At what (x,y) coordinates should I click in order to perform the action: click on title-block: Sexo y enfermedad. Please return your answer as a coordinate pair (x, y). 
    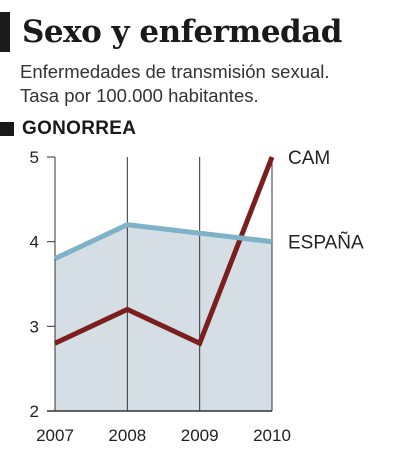
    Looking at the image, I should click on (171, 32).